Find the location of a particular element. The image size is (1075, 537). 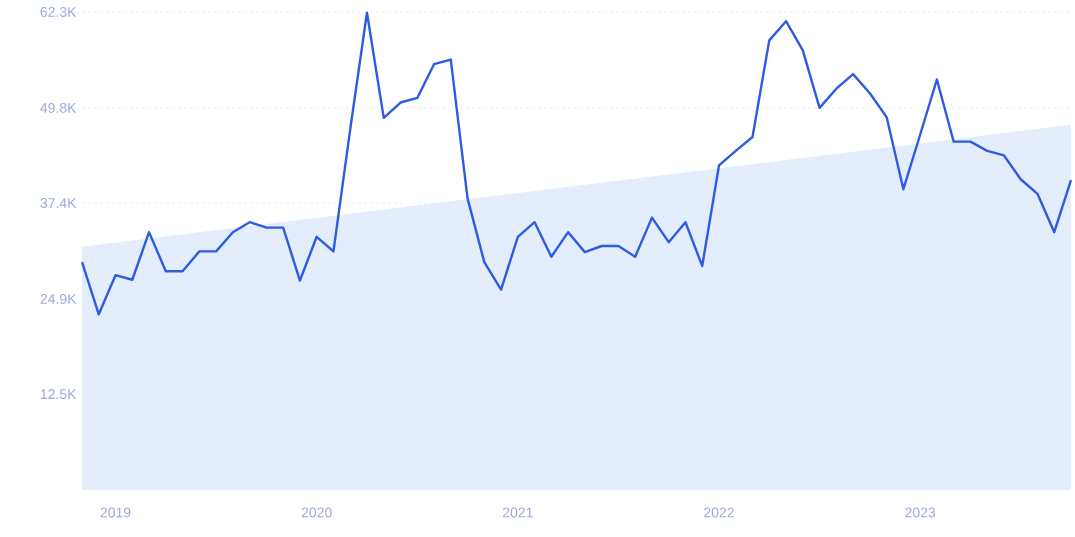

y-tick-label: 62.3K is located at coordinates (58, 12).